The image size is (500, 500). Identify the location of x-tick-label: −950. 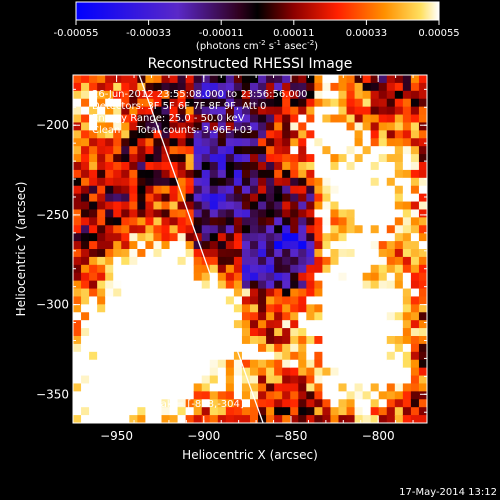
(116, 436).